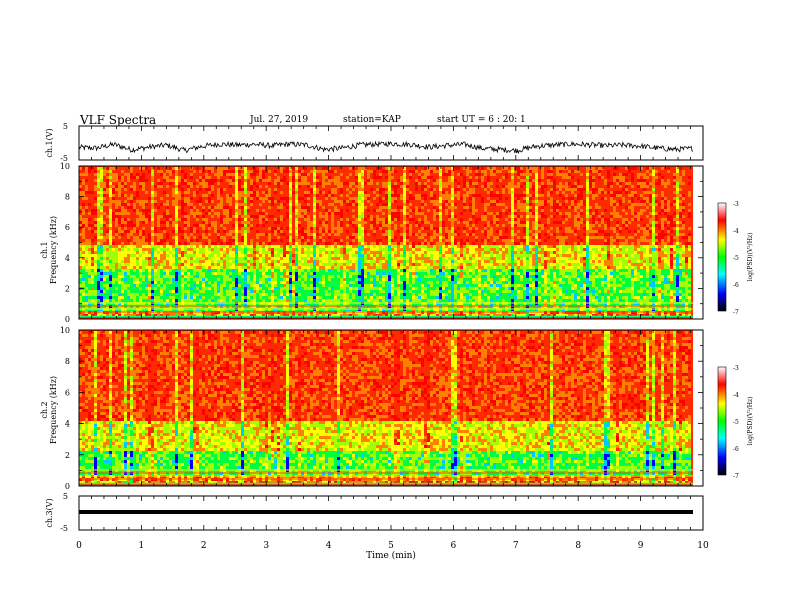  Describe the element at coordinates (750, 421) in the screenshot. I see `ch2-colorbar-label: log(PSD)(V²/Hz)` at that location.